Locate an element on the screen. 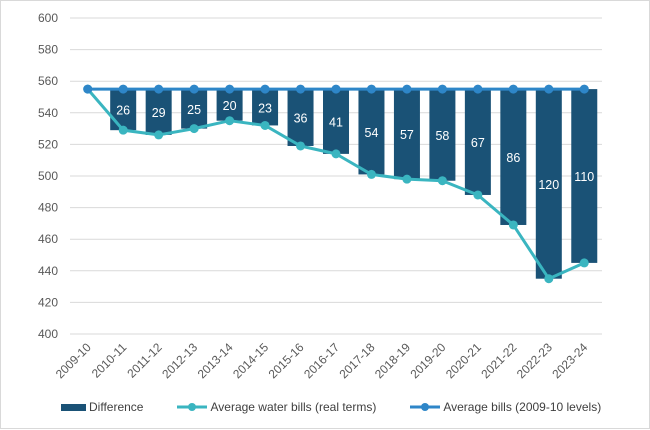 Image resolution: width=650 pixels, height=430 pixels. legend-item-water-bills: Average water bills (real terms) is located at coordinates (276, 407).